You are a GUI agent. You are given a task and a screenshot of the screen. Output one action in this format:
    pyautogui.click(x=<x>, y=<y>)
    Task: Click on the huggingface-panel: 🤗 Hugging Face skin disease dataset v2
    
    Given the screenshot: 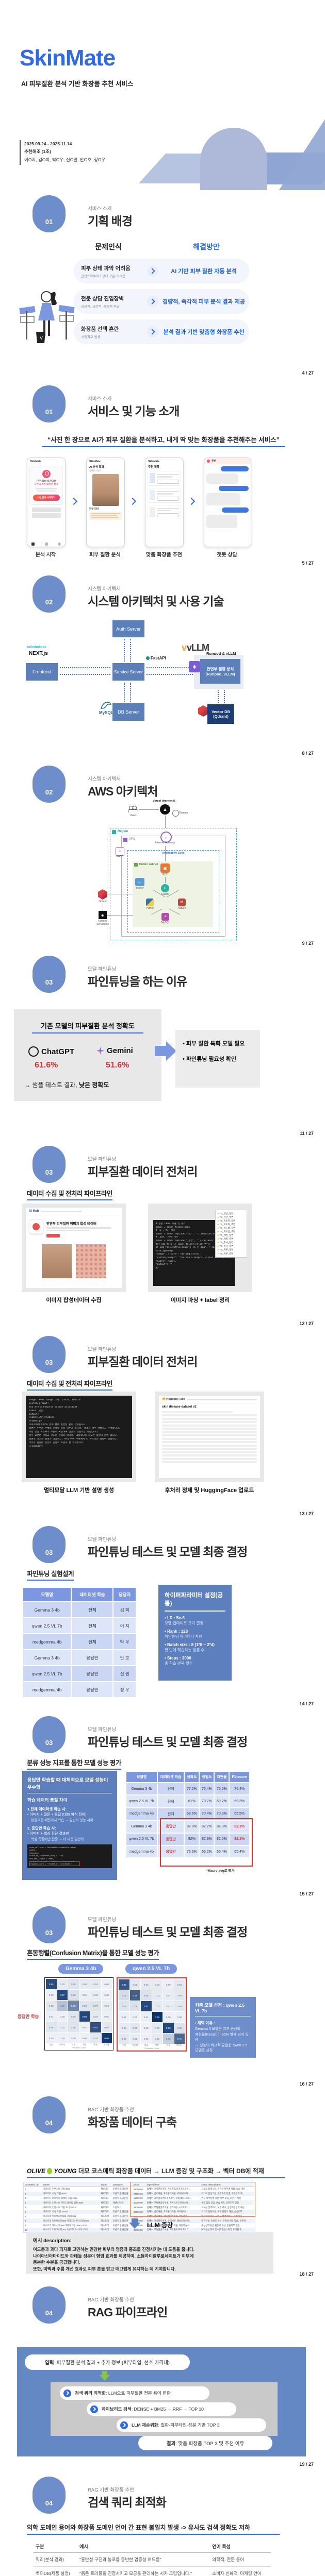 What is the action you would take?
    pyautogui.click(x=210, y=1437)
    